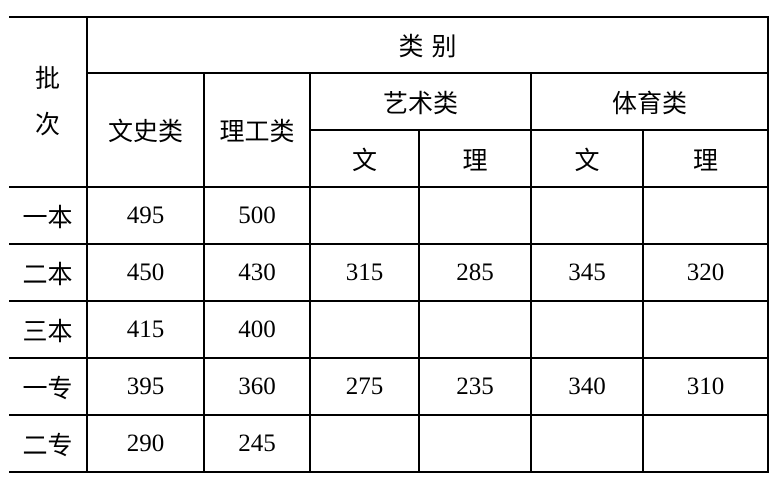  I want to click on score-cell: 235, so click(475, 386).